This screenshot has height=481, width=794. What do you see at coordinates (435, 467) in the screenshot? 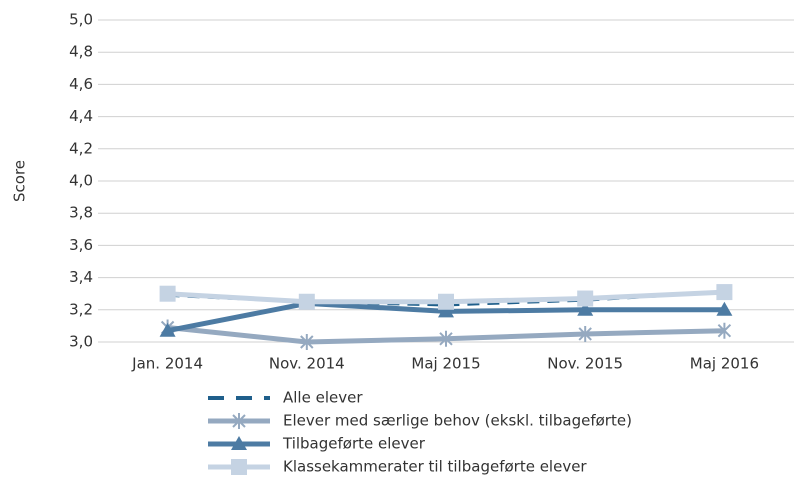
I see `legend-label: Klassekammerater til tilbageførte elever` at bounding box center [435, 467].